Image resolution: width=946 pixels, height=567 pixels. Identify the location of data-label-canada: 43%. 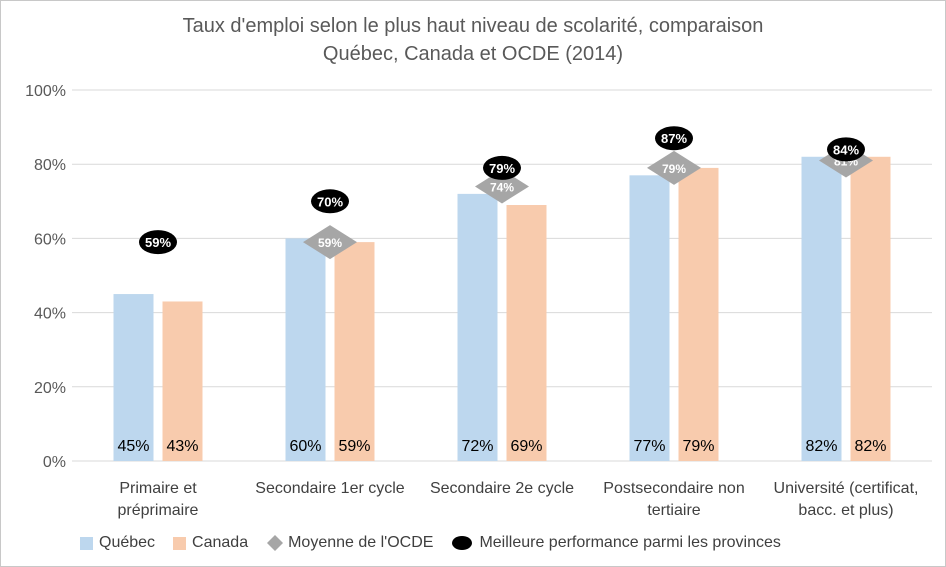
(182, 446).